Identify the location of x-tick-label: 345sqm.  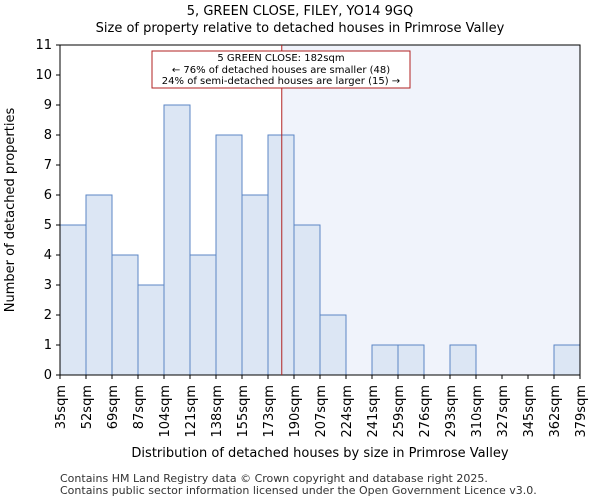
(529, 411).